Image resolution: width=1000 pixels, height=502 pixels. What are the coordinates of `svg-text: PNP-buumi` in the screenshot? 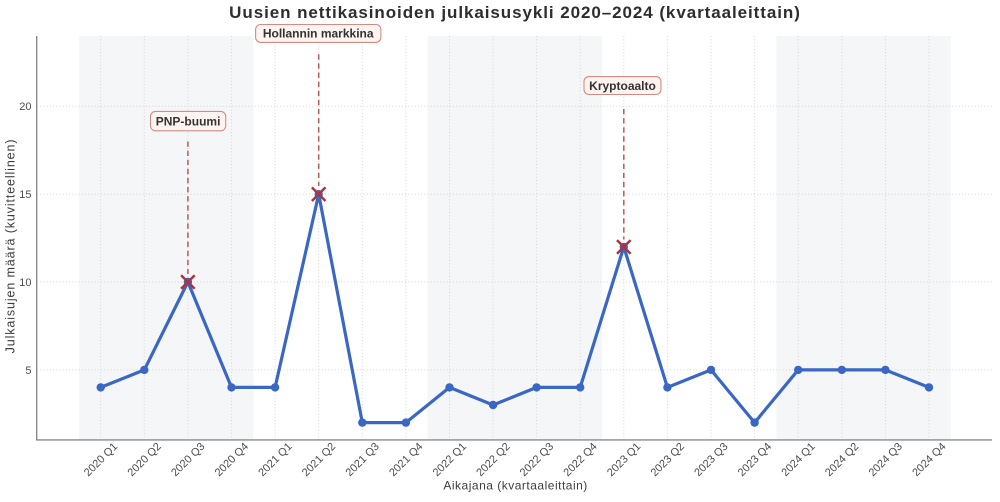 It's located at (188, 121).